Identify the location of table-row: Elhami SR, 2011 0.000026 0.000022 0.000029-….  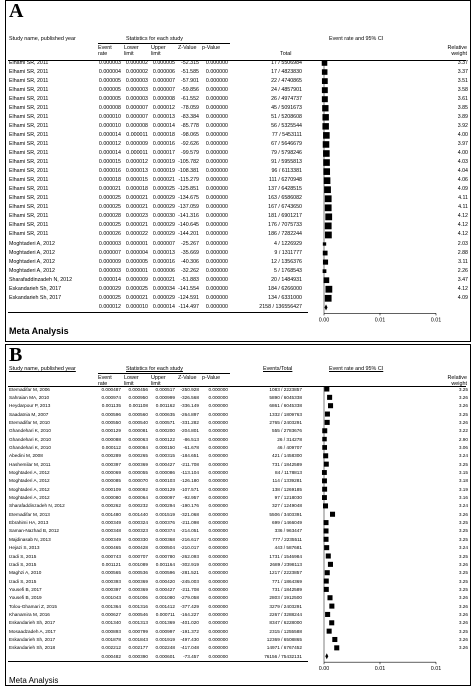
(238, 234).